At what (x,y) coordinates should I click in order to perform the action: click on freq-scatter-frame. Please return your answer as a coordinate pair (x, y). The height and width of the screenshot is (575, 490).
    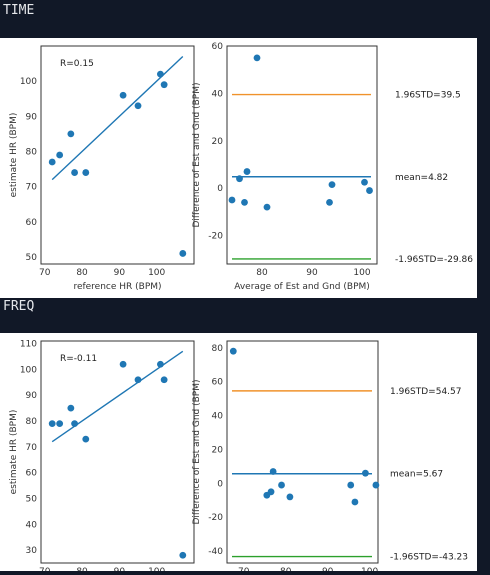
    Looking at the image, I should click on (117, 452).